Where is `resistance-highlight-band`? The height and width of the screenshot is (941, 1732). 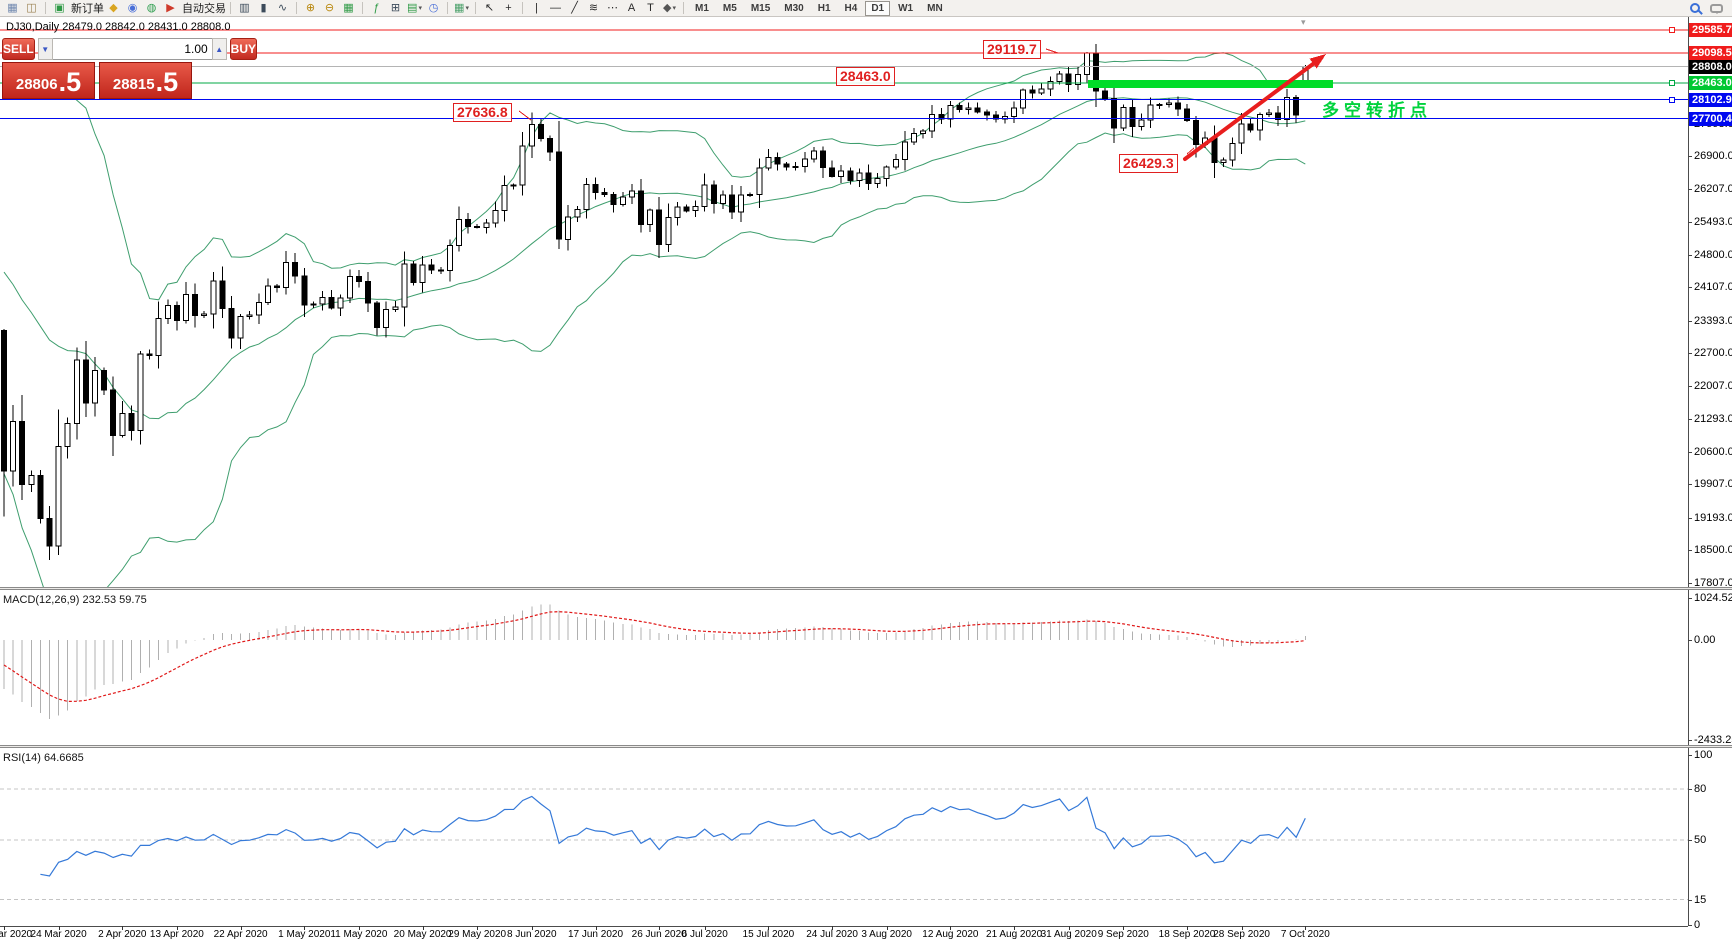
resistance-highlight-band is located at coordinates (1210, 84).